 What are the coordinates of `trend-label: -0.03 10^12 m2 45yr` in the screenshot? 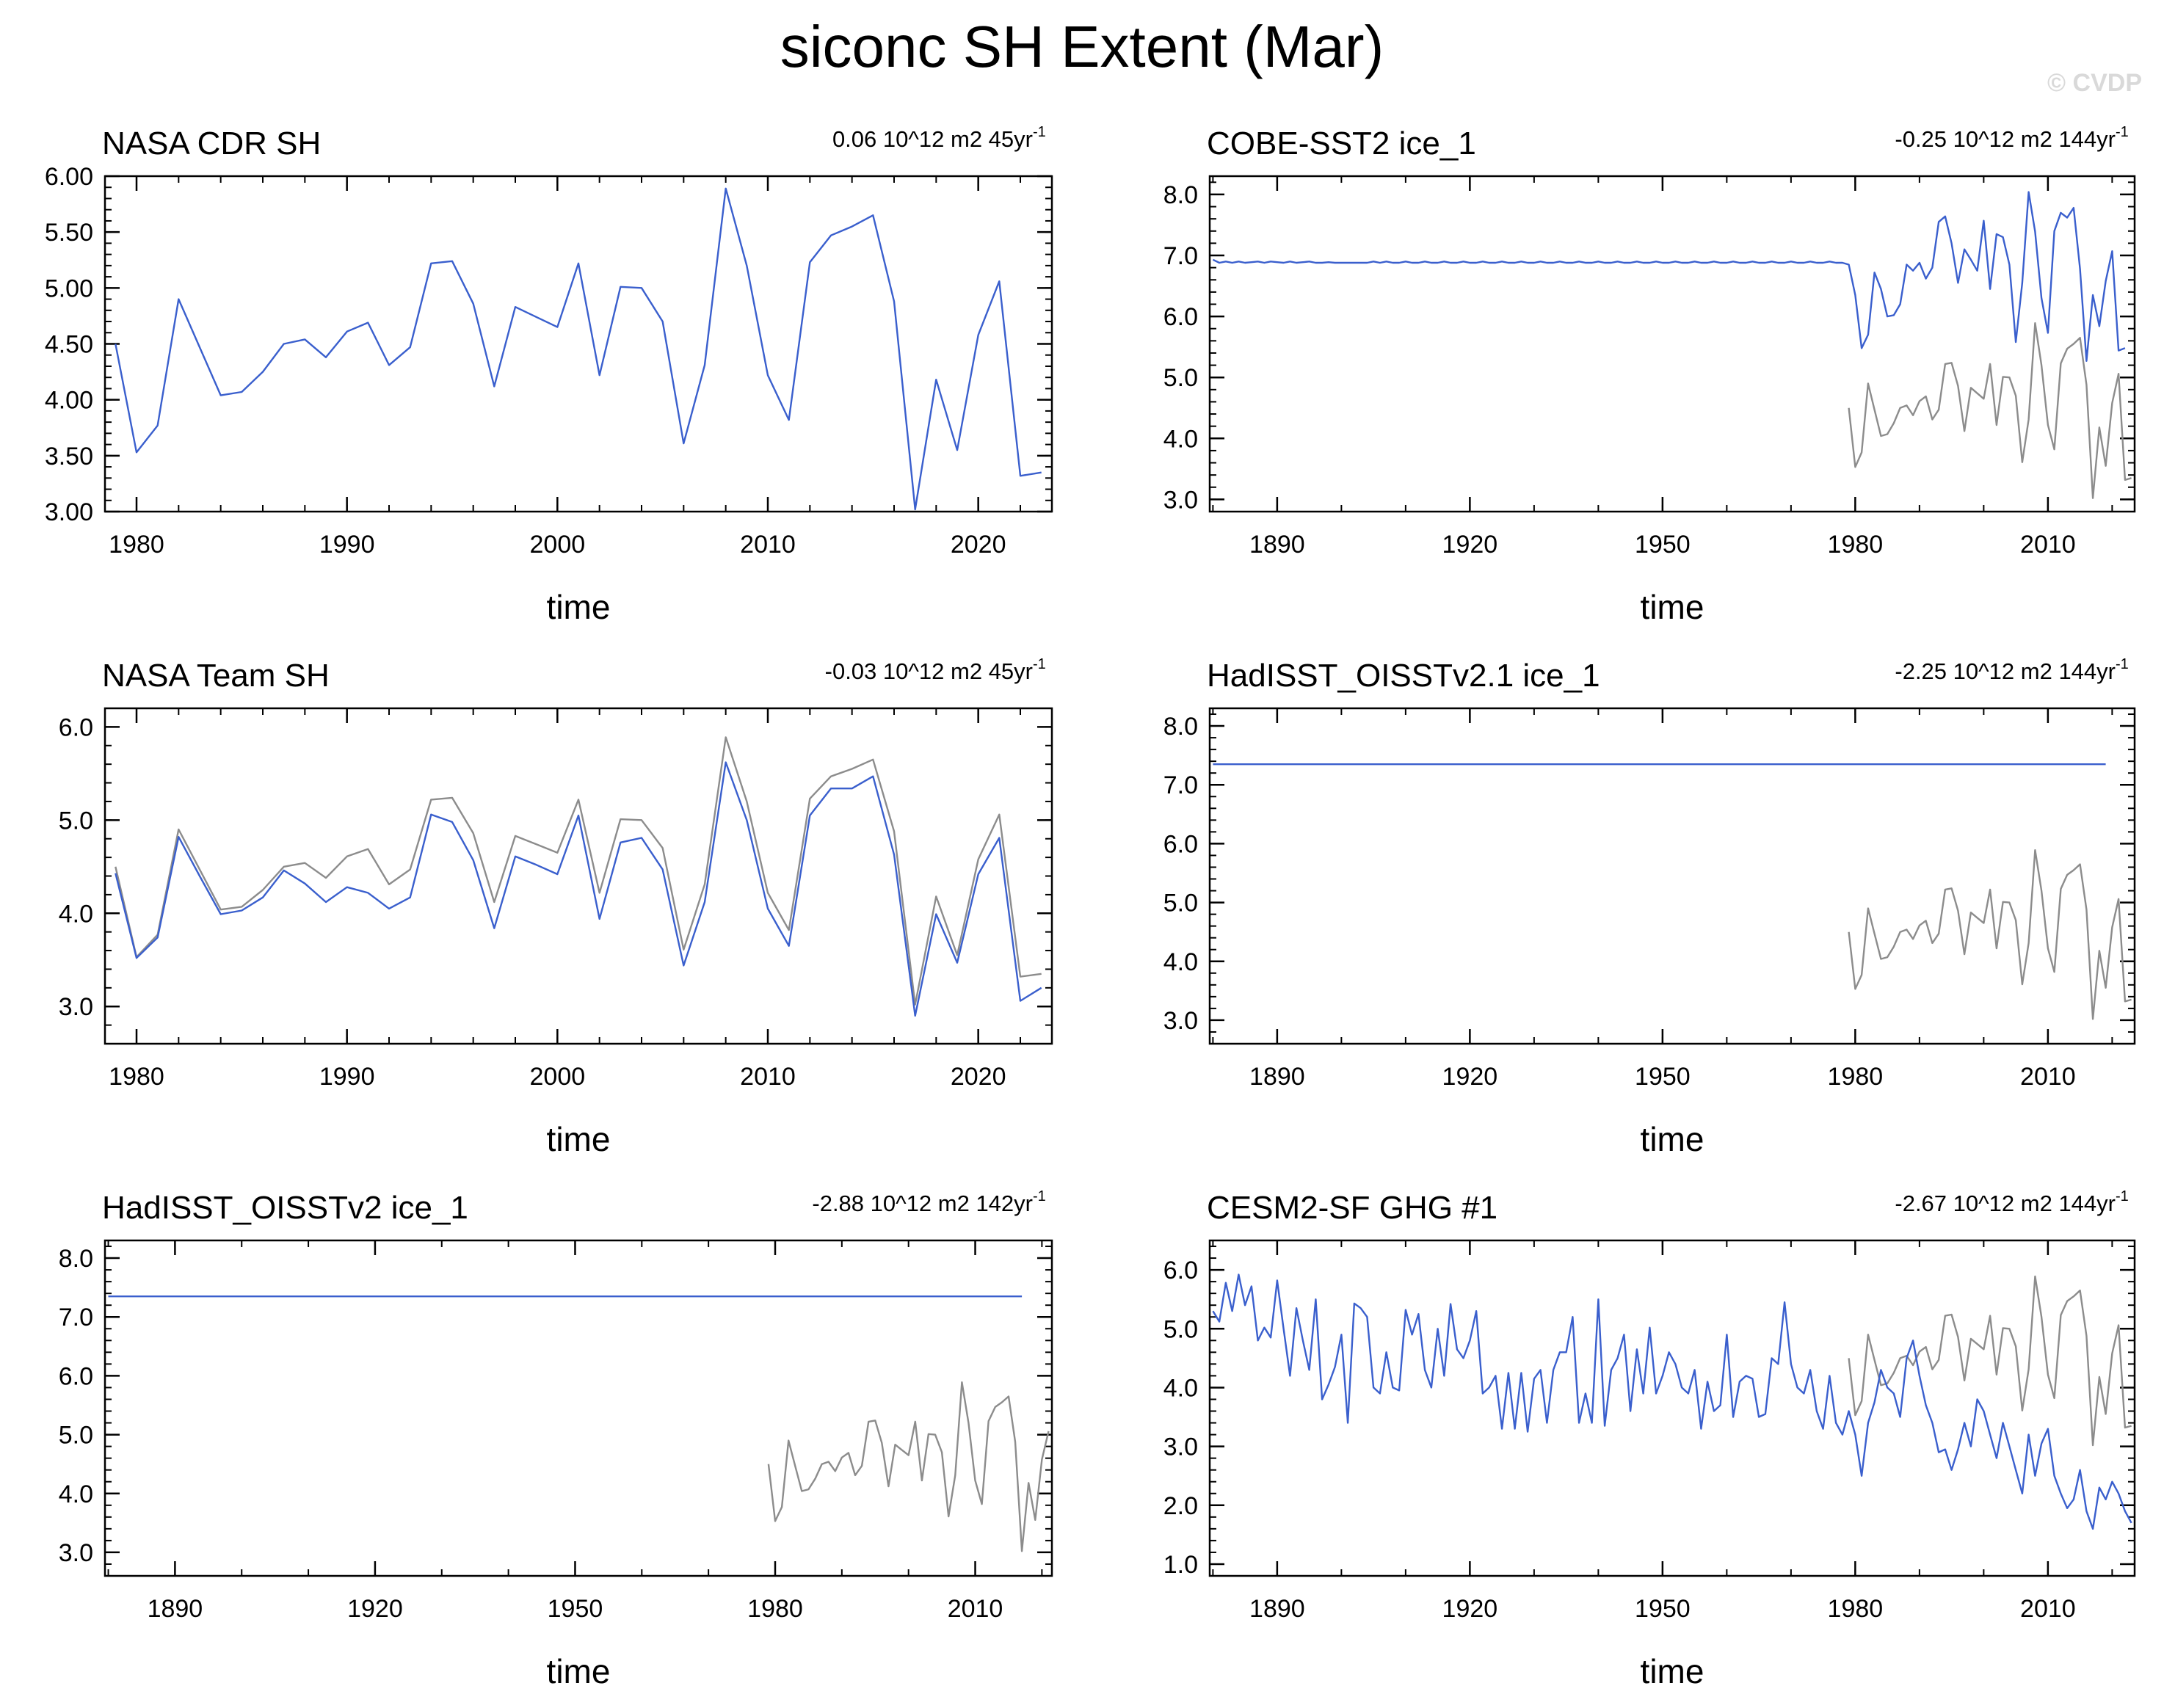 It's located at (929, 671).